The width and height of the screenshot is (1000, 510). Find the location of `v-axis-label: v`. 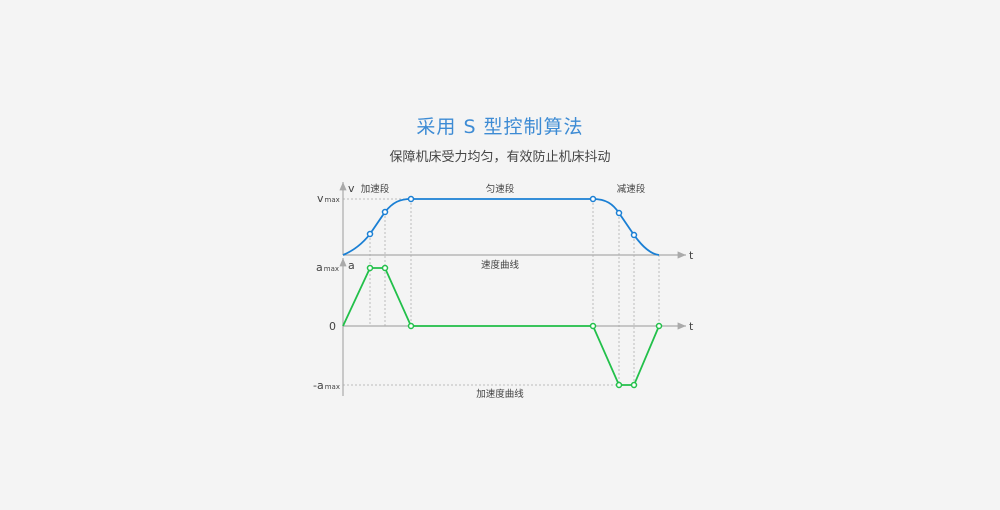

v-axis-label: v is located at coordinates (351, 188).